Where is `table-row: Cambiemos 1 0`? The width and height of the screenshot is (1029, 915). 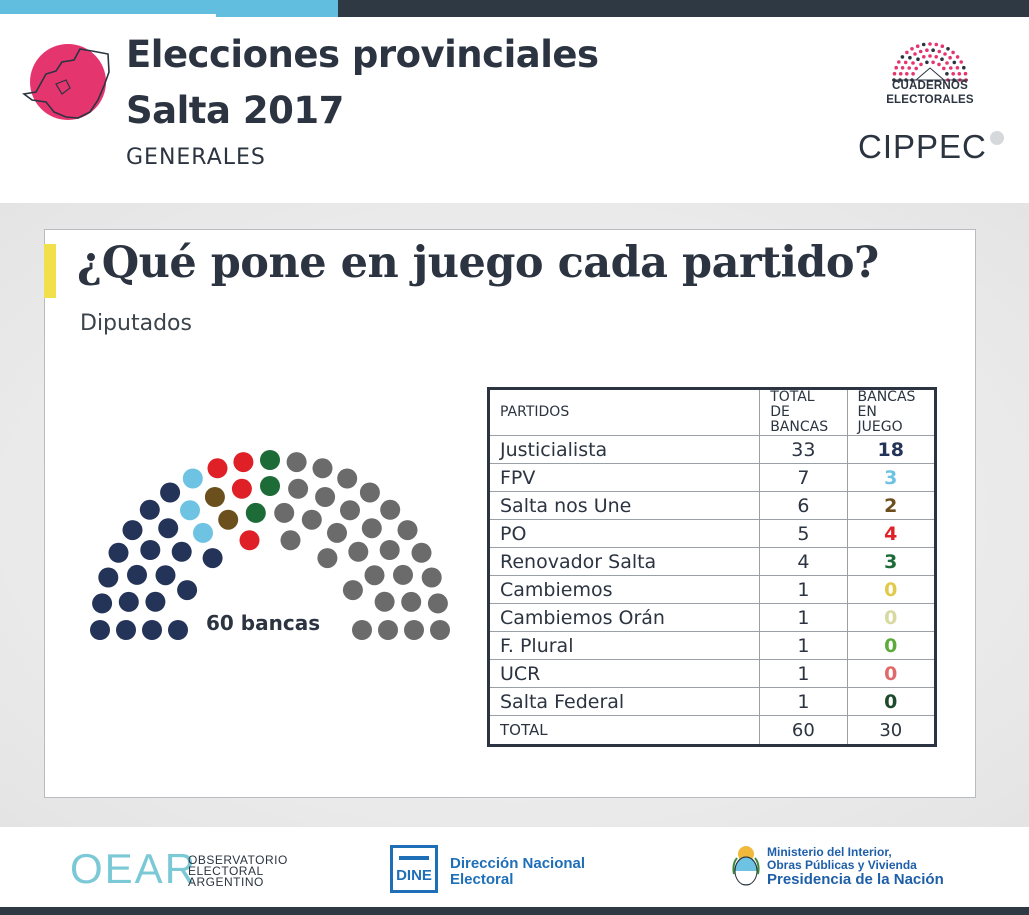
table-row: Cambiemos 1 0 is located at coordinates (712, 589).